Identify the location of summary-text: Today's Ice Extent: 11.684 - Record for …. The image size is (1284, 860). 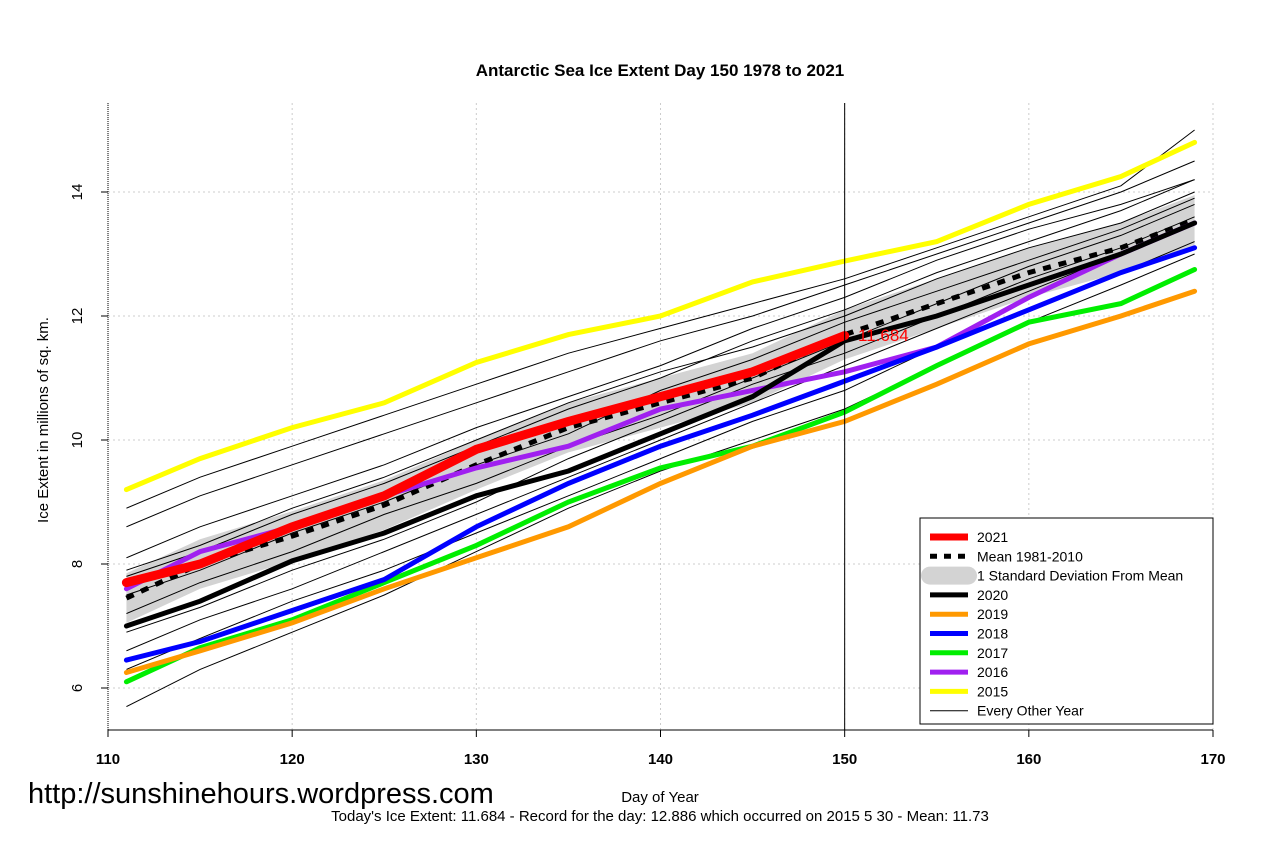
(660, 816).